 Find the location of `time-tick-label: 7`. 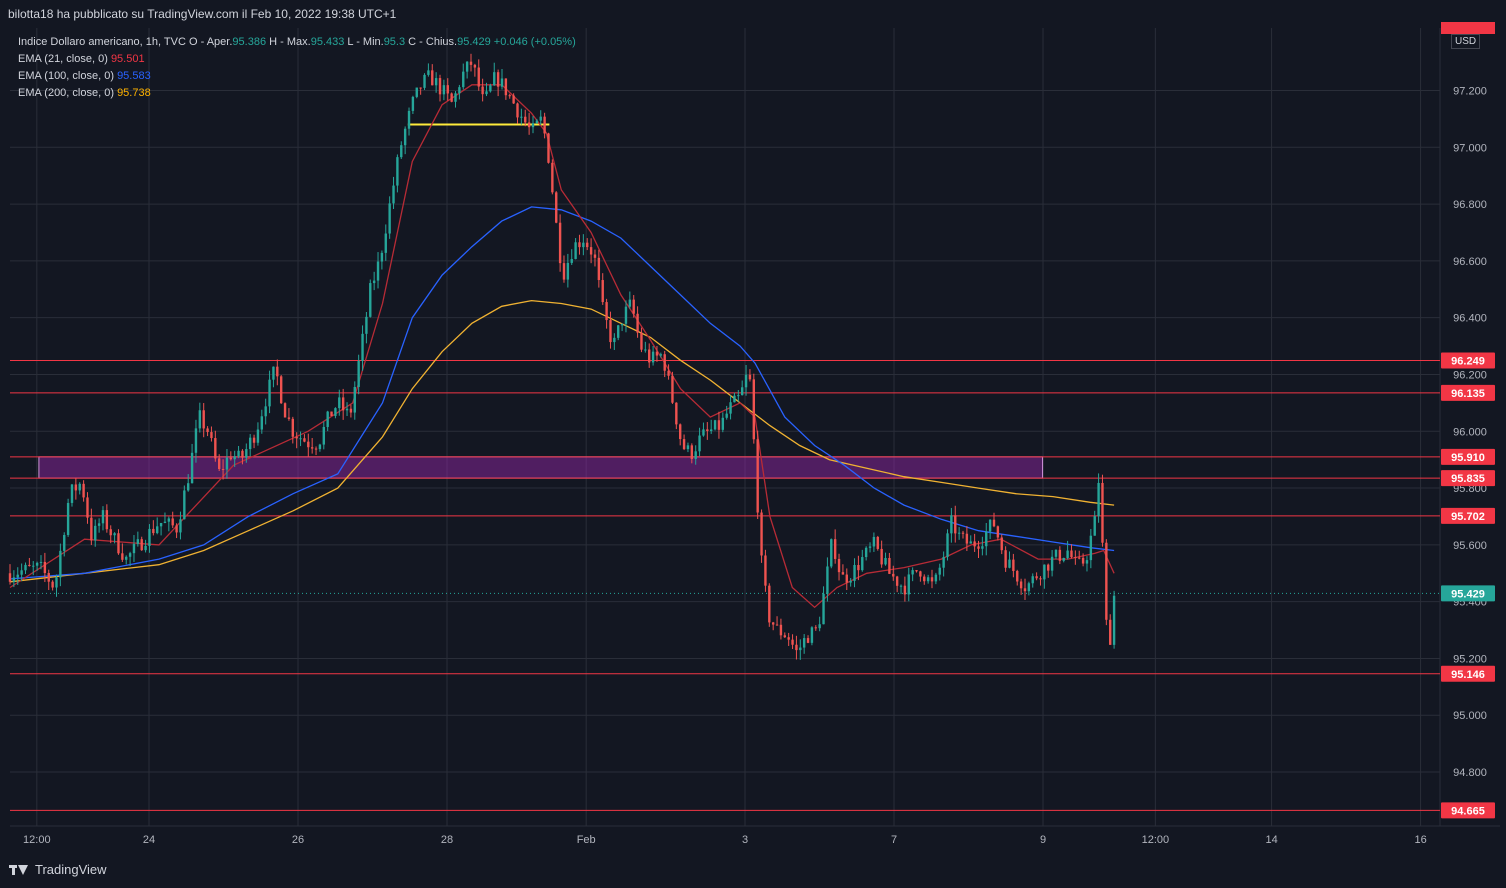

time-tick-label: 7 is located at coordinates (894, 840).